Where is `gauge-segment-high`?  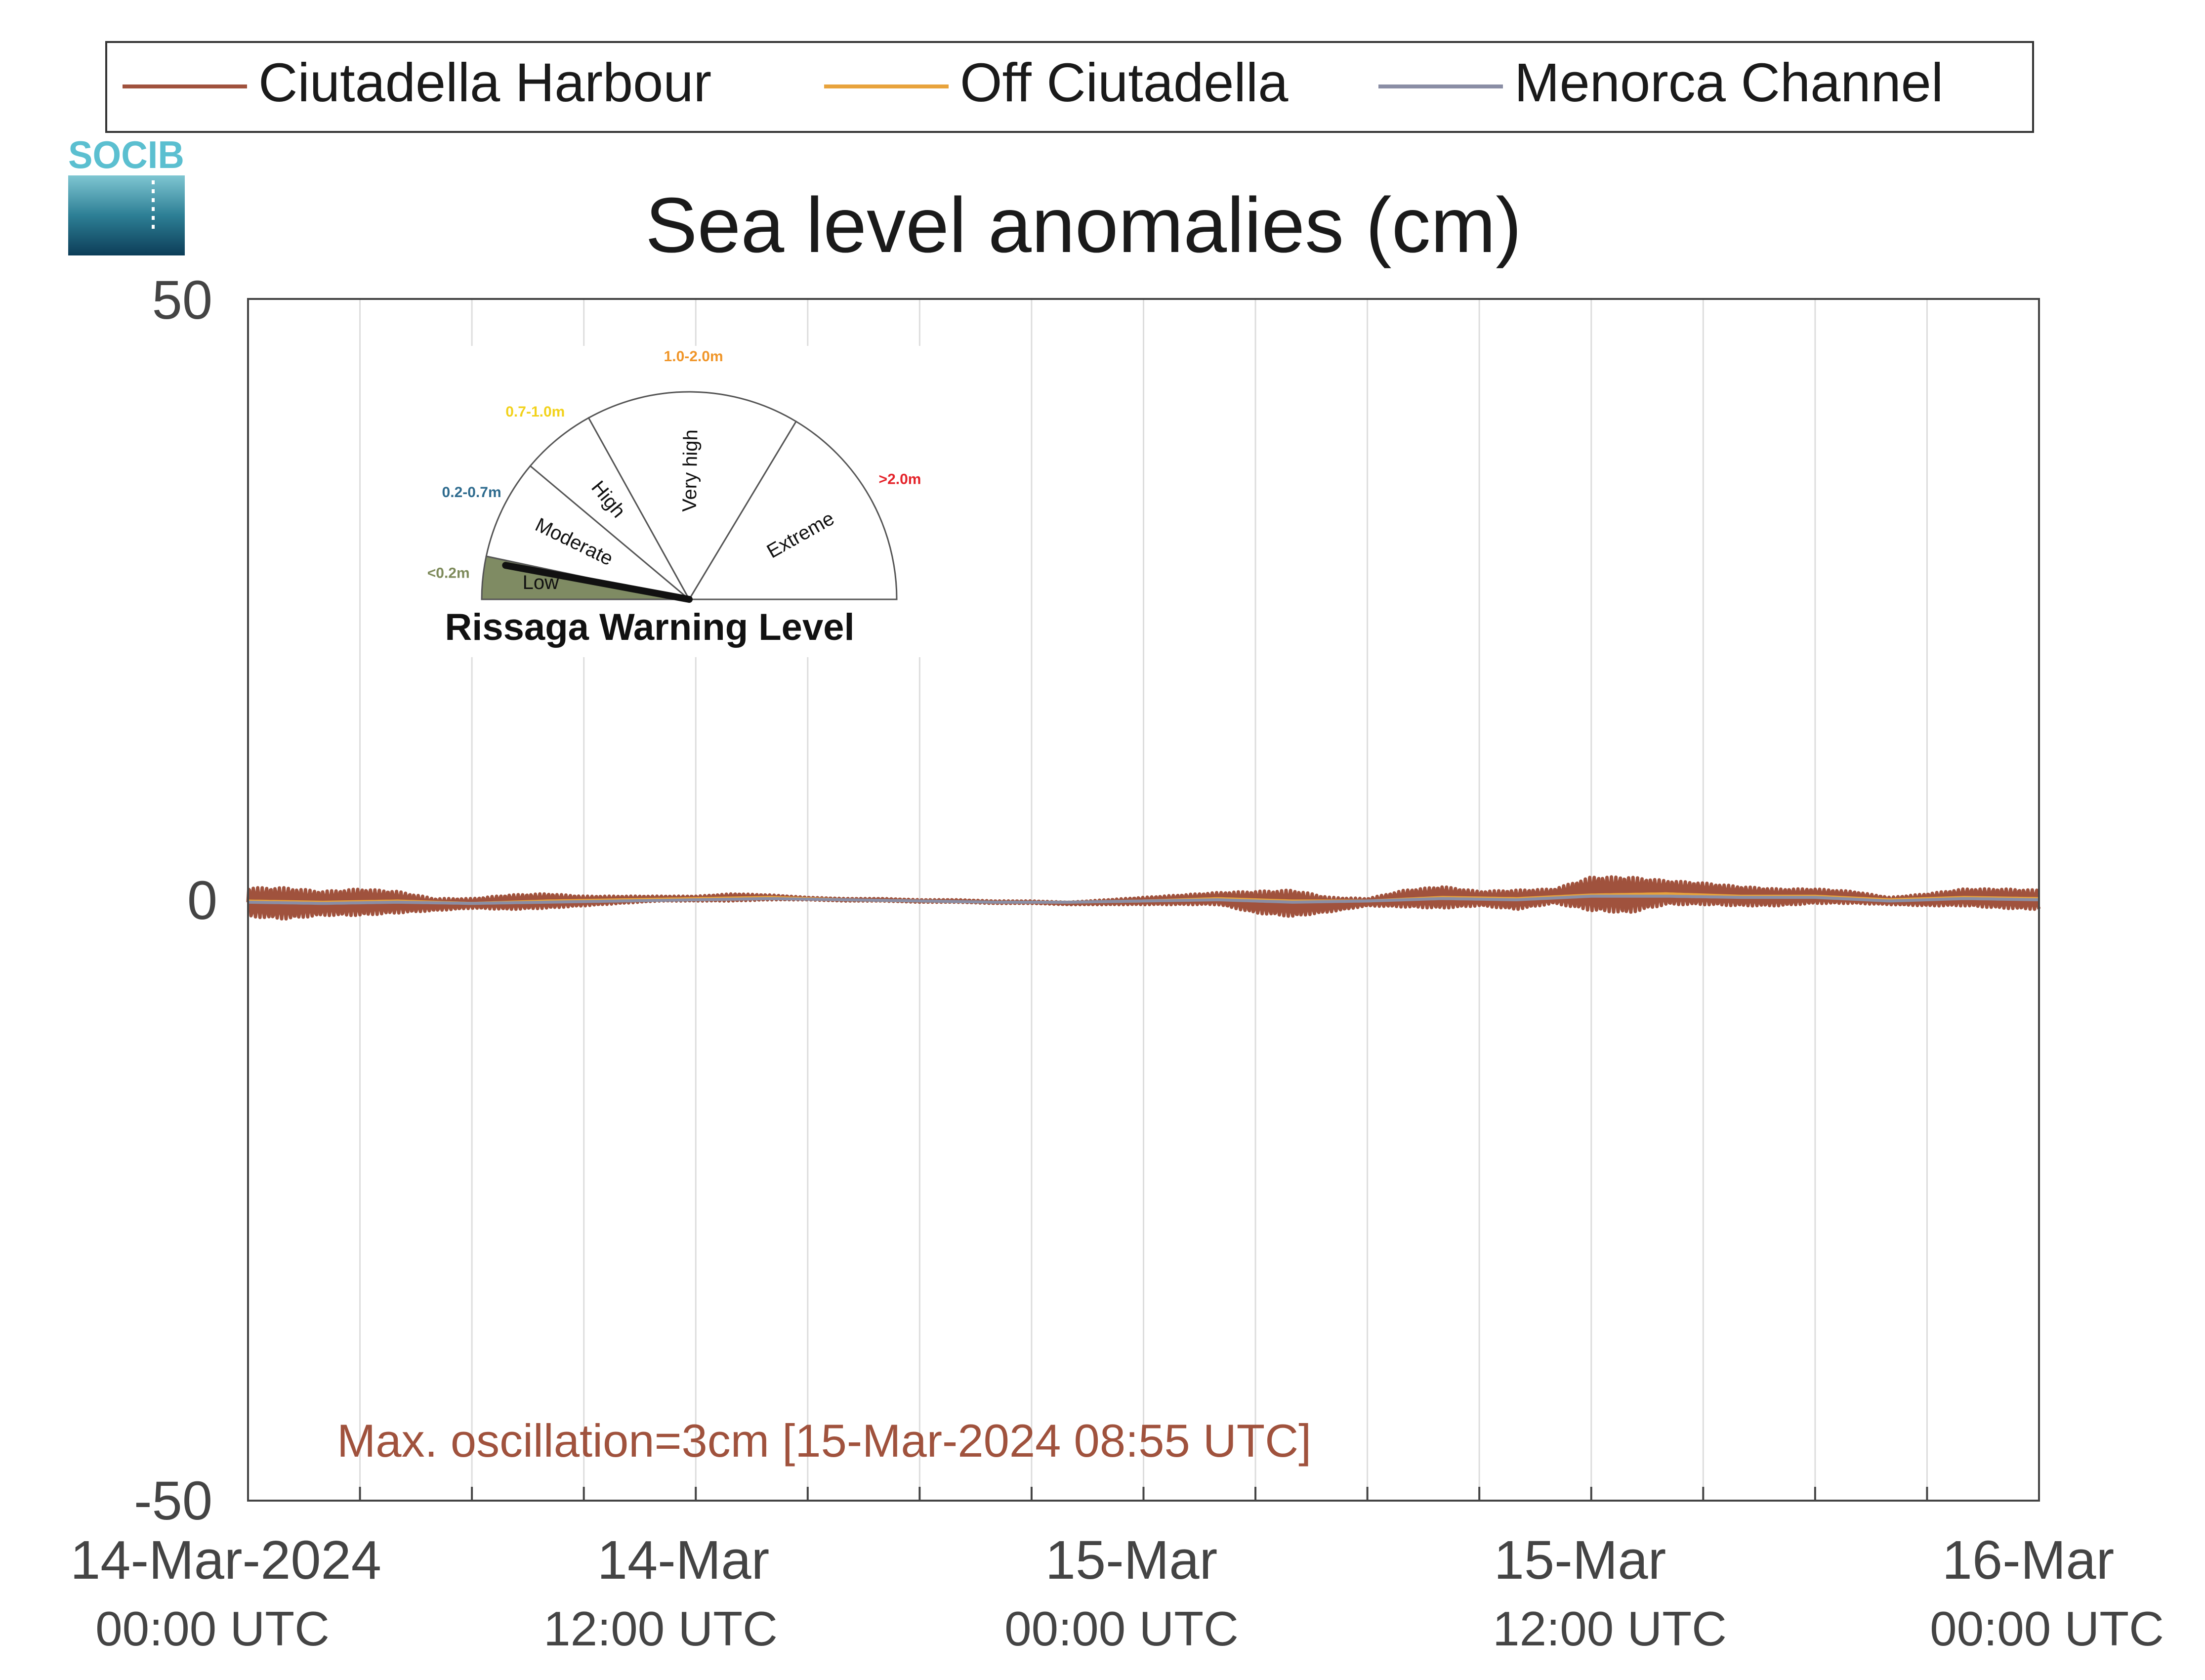 gauge-segment-high is located at coordinates (609, 509).